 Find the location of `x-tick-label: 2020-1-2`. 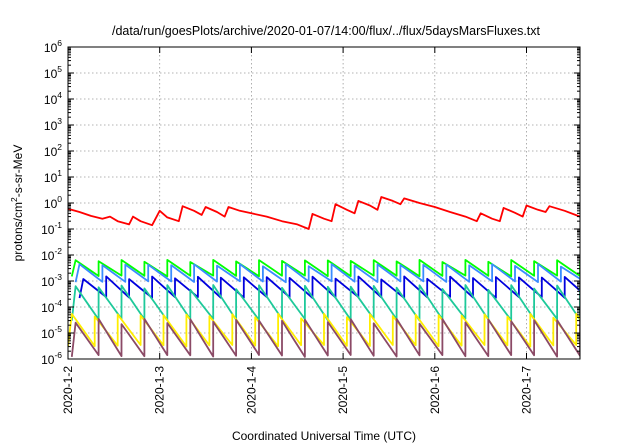

x-tick-label: 2020-1-2 is located at coordinates (68, 390).